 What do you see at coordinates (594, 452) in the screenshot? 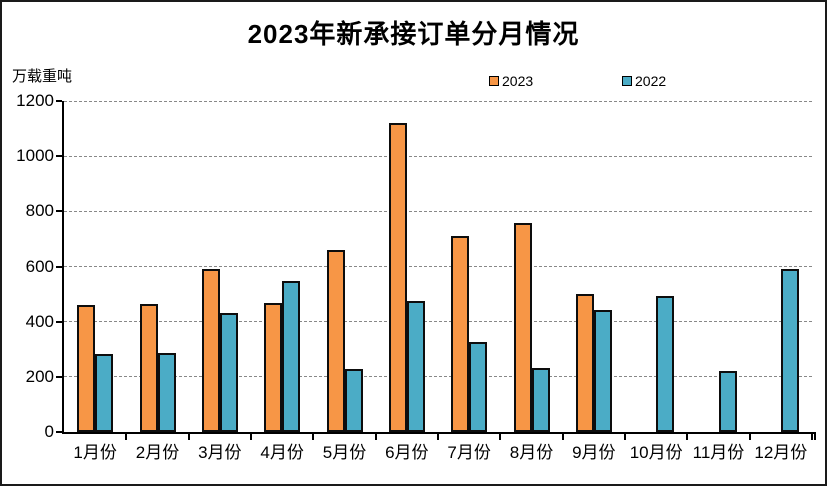
I see `x-axis-label: 9月份` at bounding box center [594, 452].